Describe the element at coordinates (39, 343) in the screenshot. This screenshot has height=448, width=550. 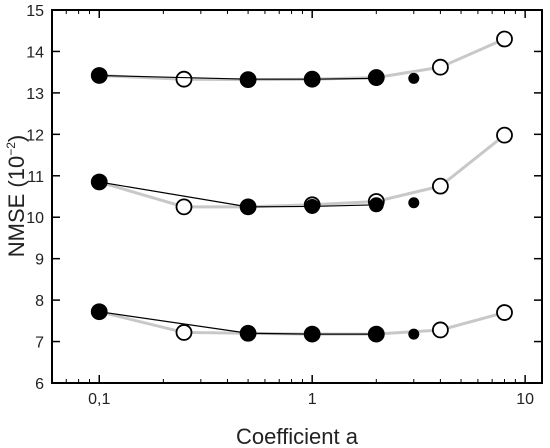
I see `y-tick-label: 7` at that location.